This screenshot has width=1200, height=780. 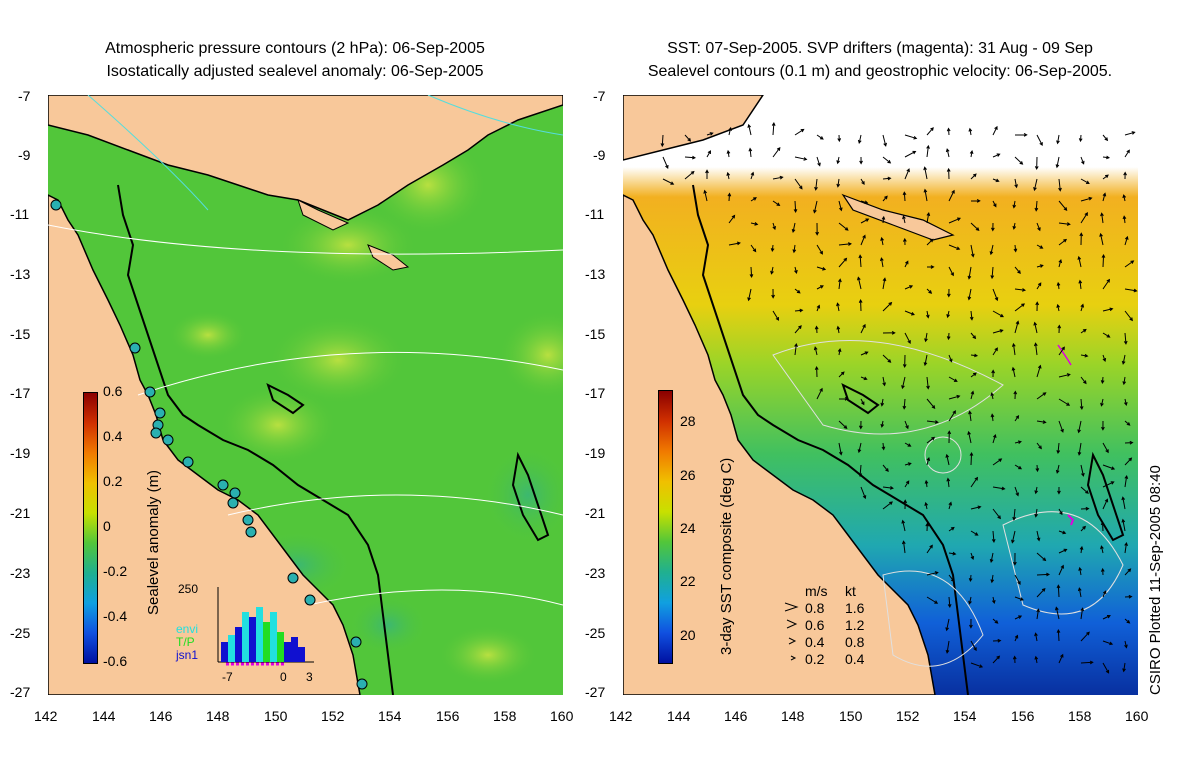 What do you see at coordinates (90, 528) in the screenshot?
I see `sealevel-colorbar` at bounding box center [90, 528].